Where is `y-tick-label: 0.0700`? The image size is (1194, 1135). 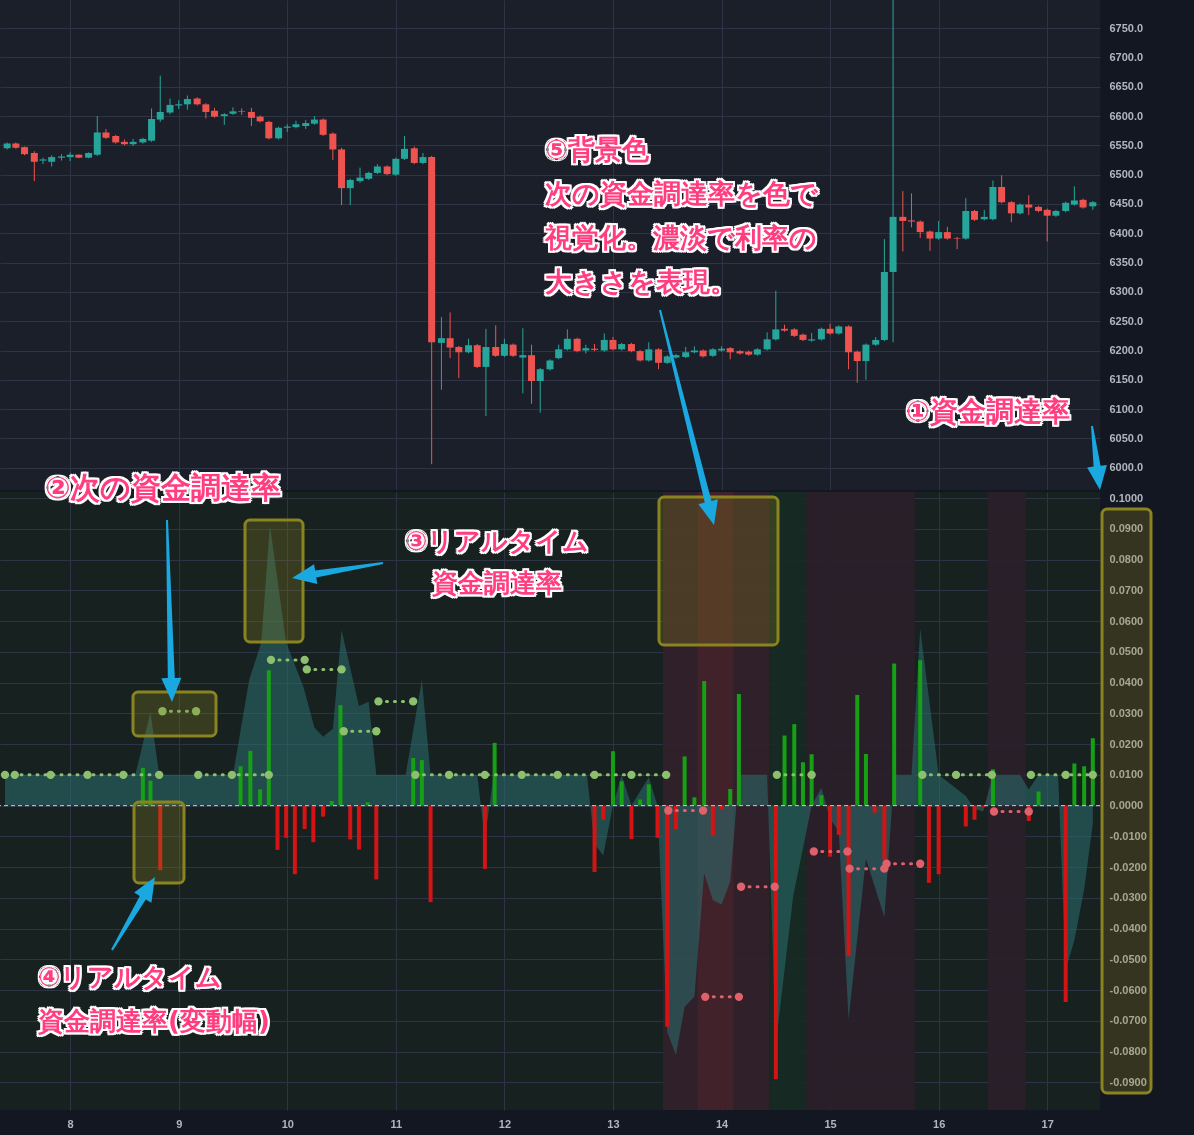
y-tick-label: 0.0700 is located at coordinates (1126, 589).